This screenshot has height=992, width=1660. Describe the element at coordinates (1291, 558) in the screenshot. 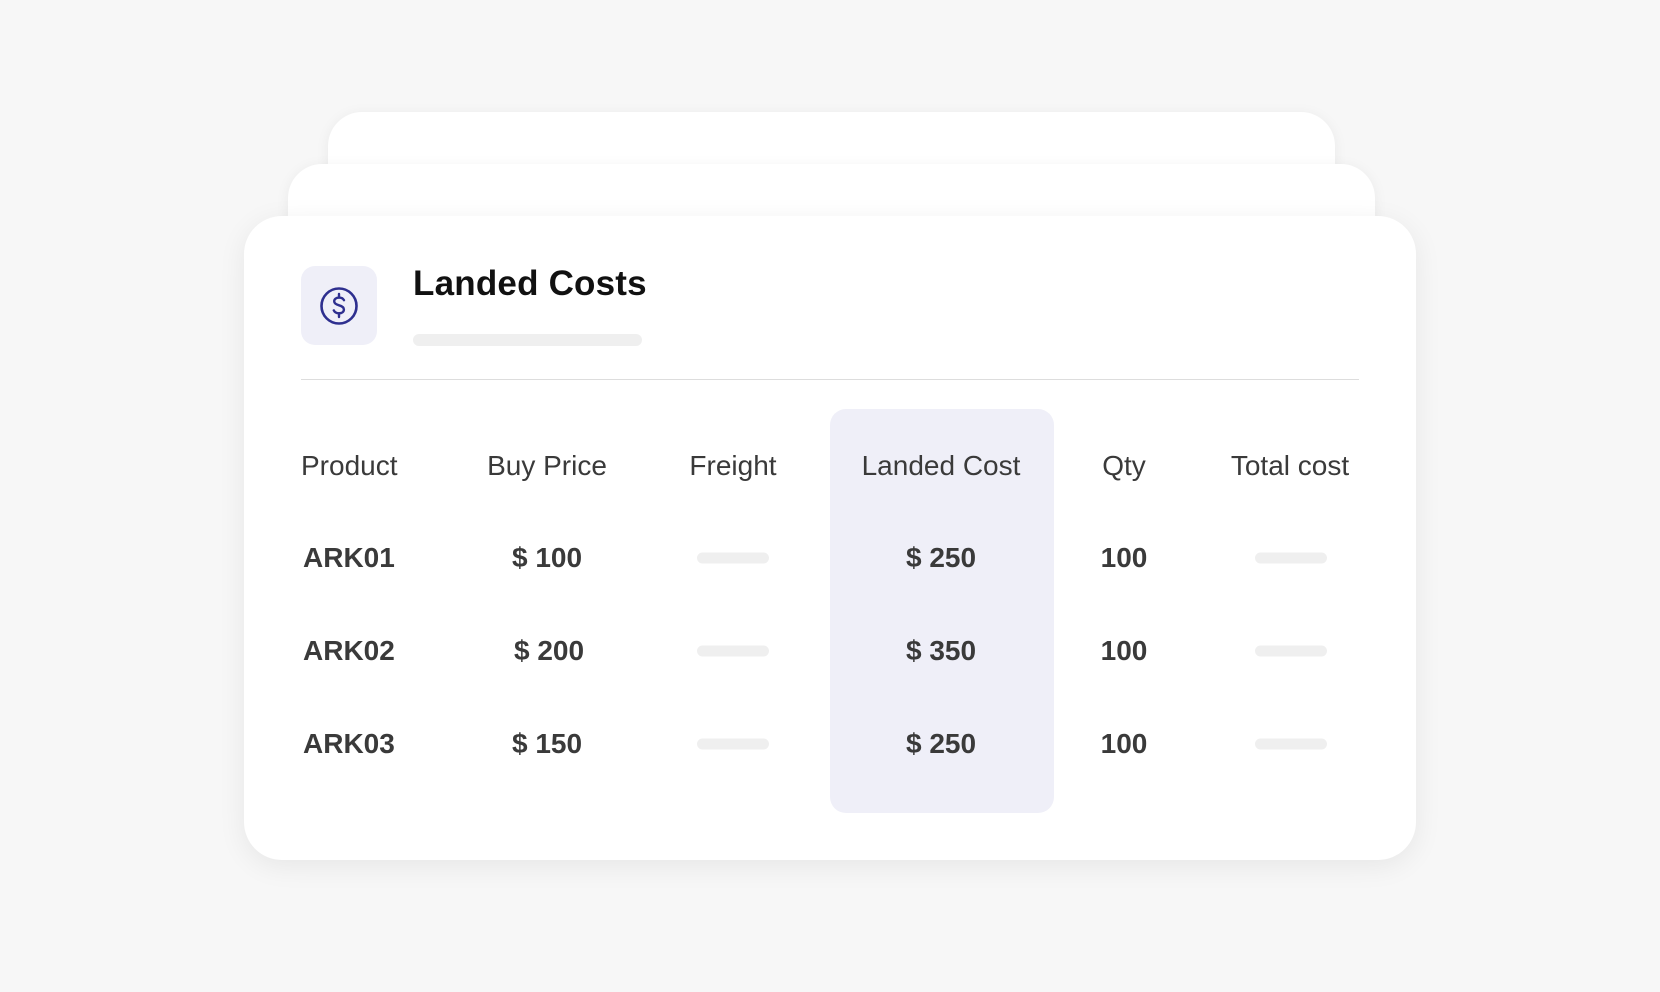

I see `row-1-total-cost-placeholder` at that location.